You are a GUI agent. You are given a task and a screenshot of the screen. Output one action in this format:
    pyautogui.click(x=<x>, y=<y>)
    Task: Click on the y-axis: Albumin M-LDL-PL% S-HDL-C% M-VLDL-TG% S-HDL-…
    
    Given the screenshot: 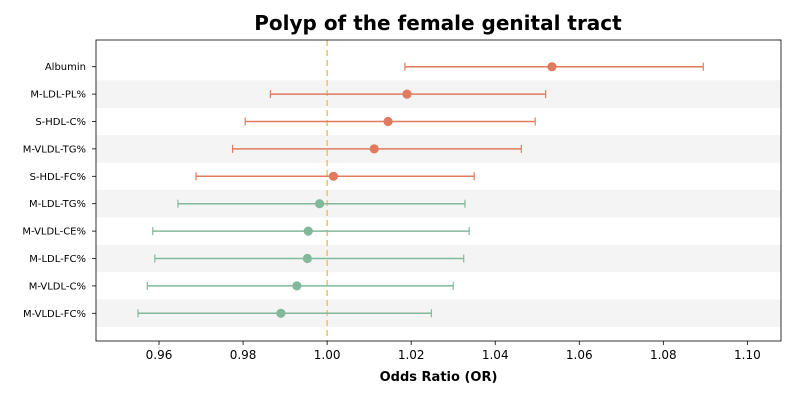 What is the action you would take?
    pyautogui.click(x=59, y=191)
    